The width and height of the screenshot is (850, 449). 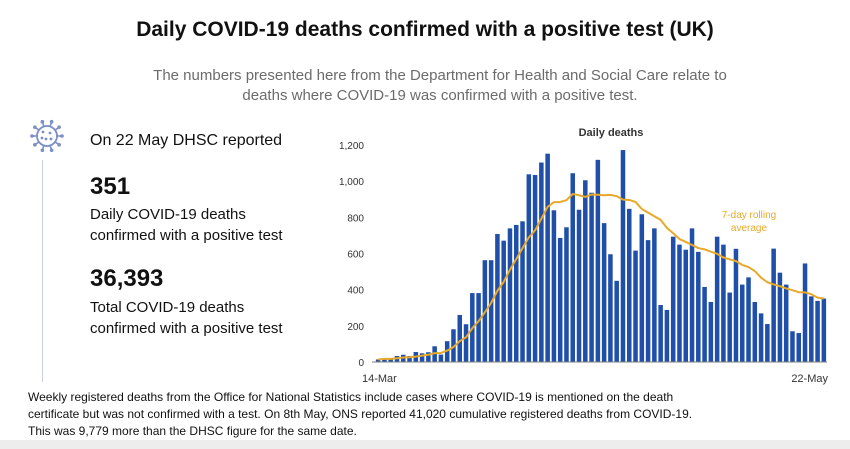 What do you see at coordinates (425, 444) in the screenshot?
I see `bottom-bar` at bounding box center [425, 444].